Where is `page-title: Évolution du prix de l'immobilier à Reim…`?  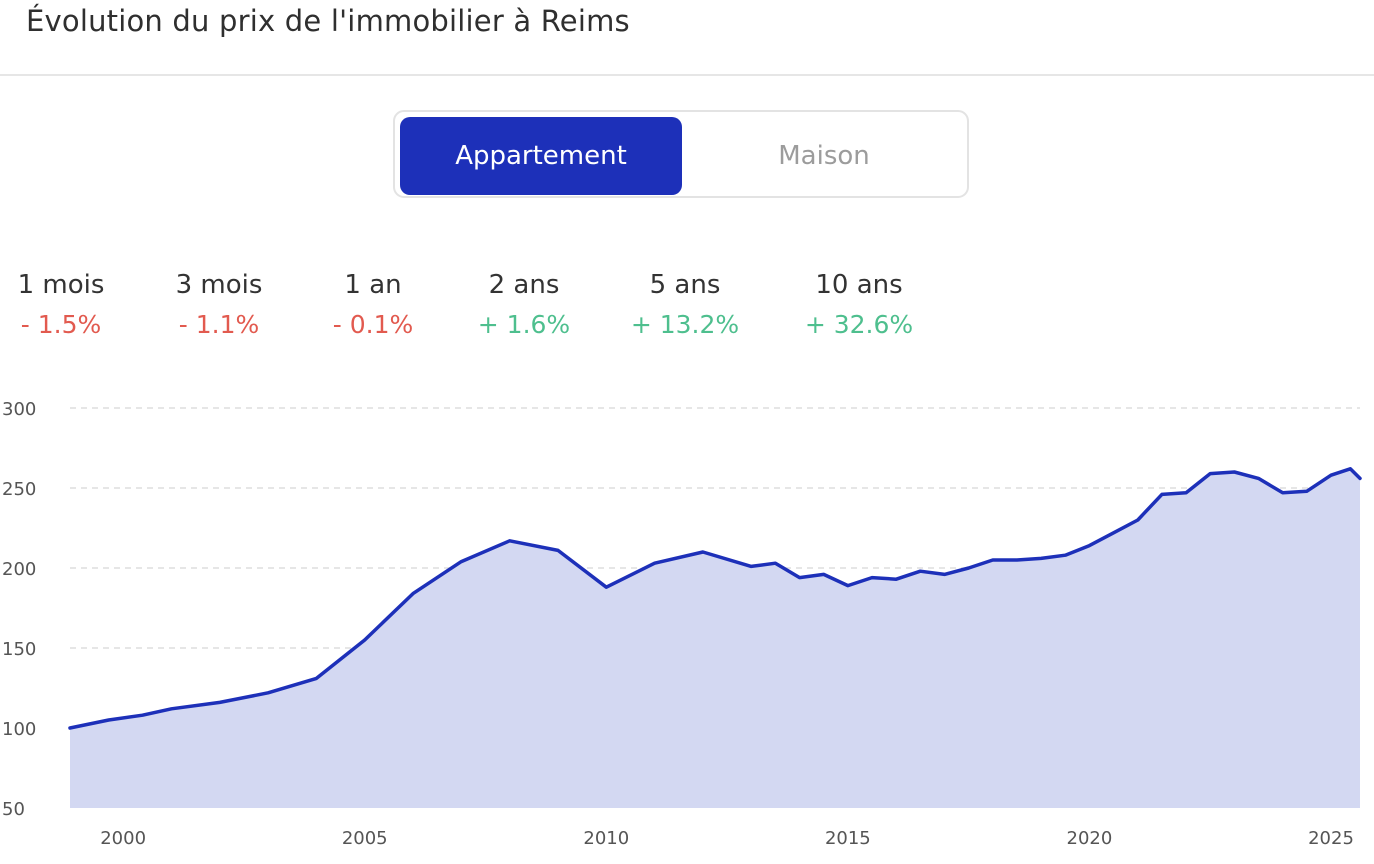
page-title: Évolution du prix de l'immobilier à Reim… is located at coordinates (328, 21).